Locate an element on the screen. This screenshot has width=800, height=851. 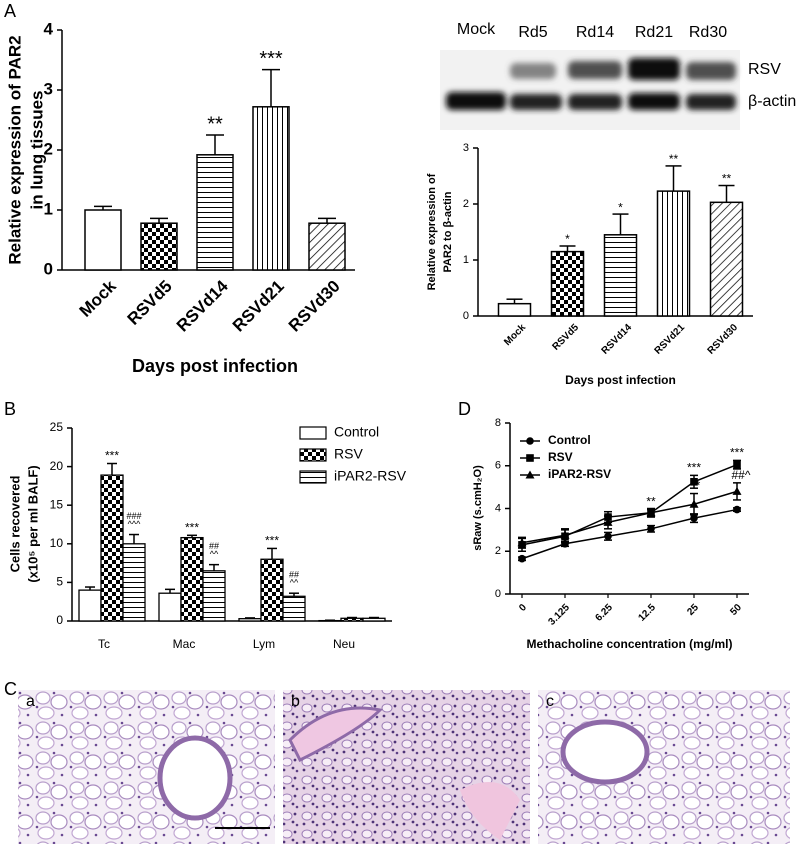
micrograph is located at coordinates (146, 767).